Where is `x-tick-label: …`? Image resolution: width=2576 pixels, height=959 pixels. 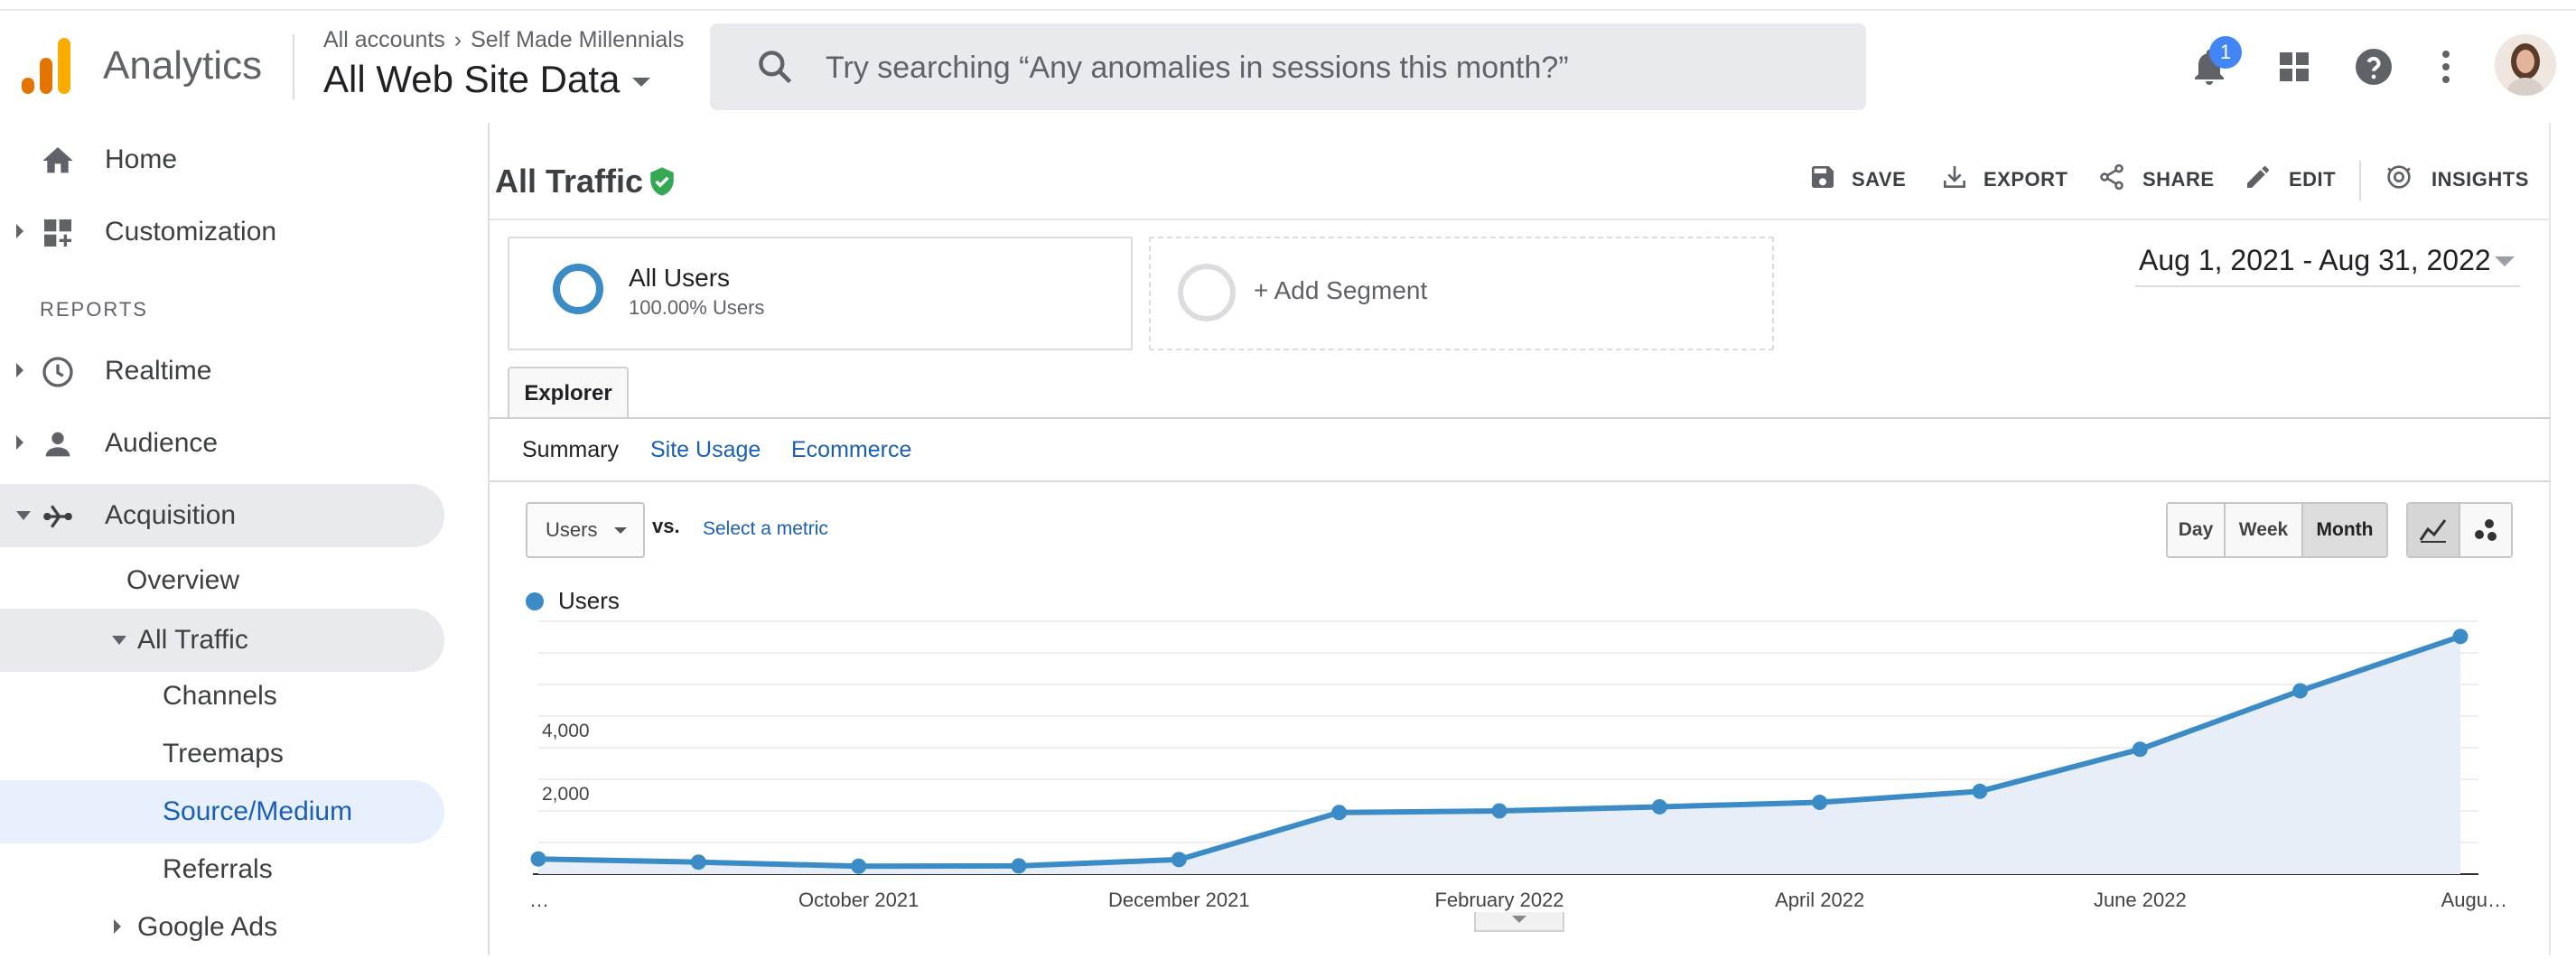
x-tick-label: … is located at coordinates (539, 900).